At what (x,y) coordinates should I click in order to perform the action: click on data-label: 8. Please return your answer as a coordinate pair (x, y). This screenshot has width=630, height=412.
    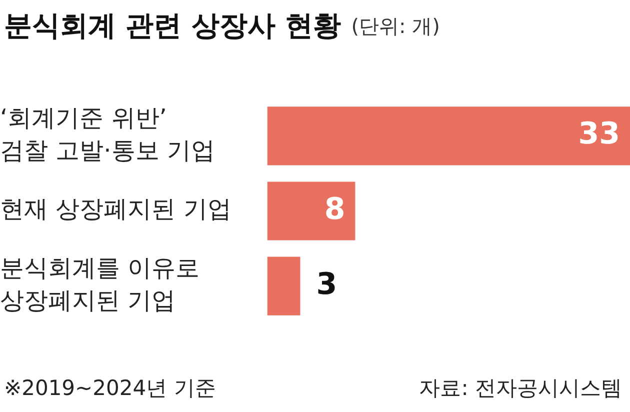
    Looking at the image, I should click on (335, 209).